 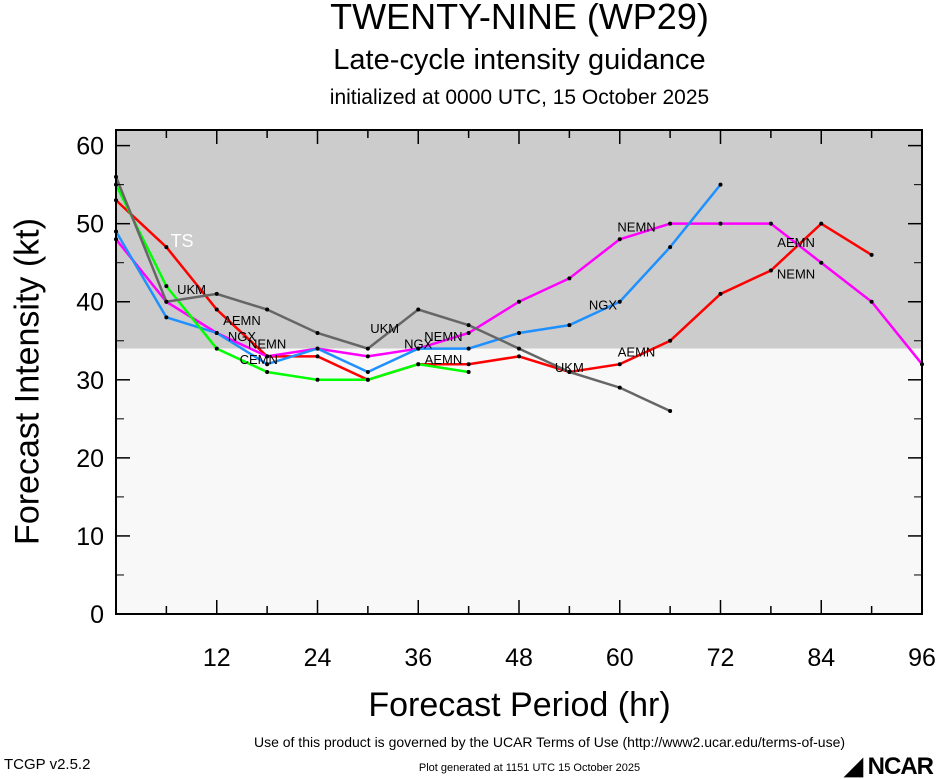 What do you see at coordinates (721, 658) in the screenshot?
I see `x-tick-label: 72` at bounding box center [721, 658].